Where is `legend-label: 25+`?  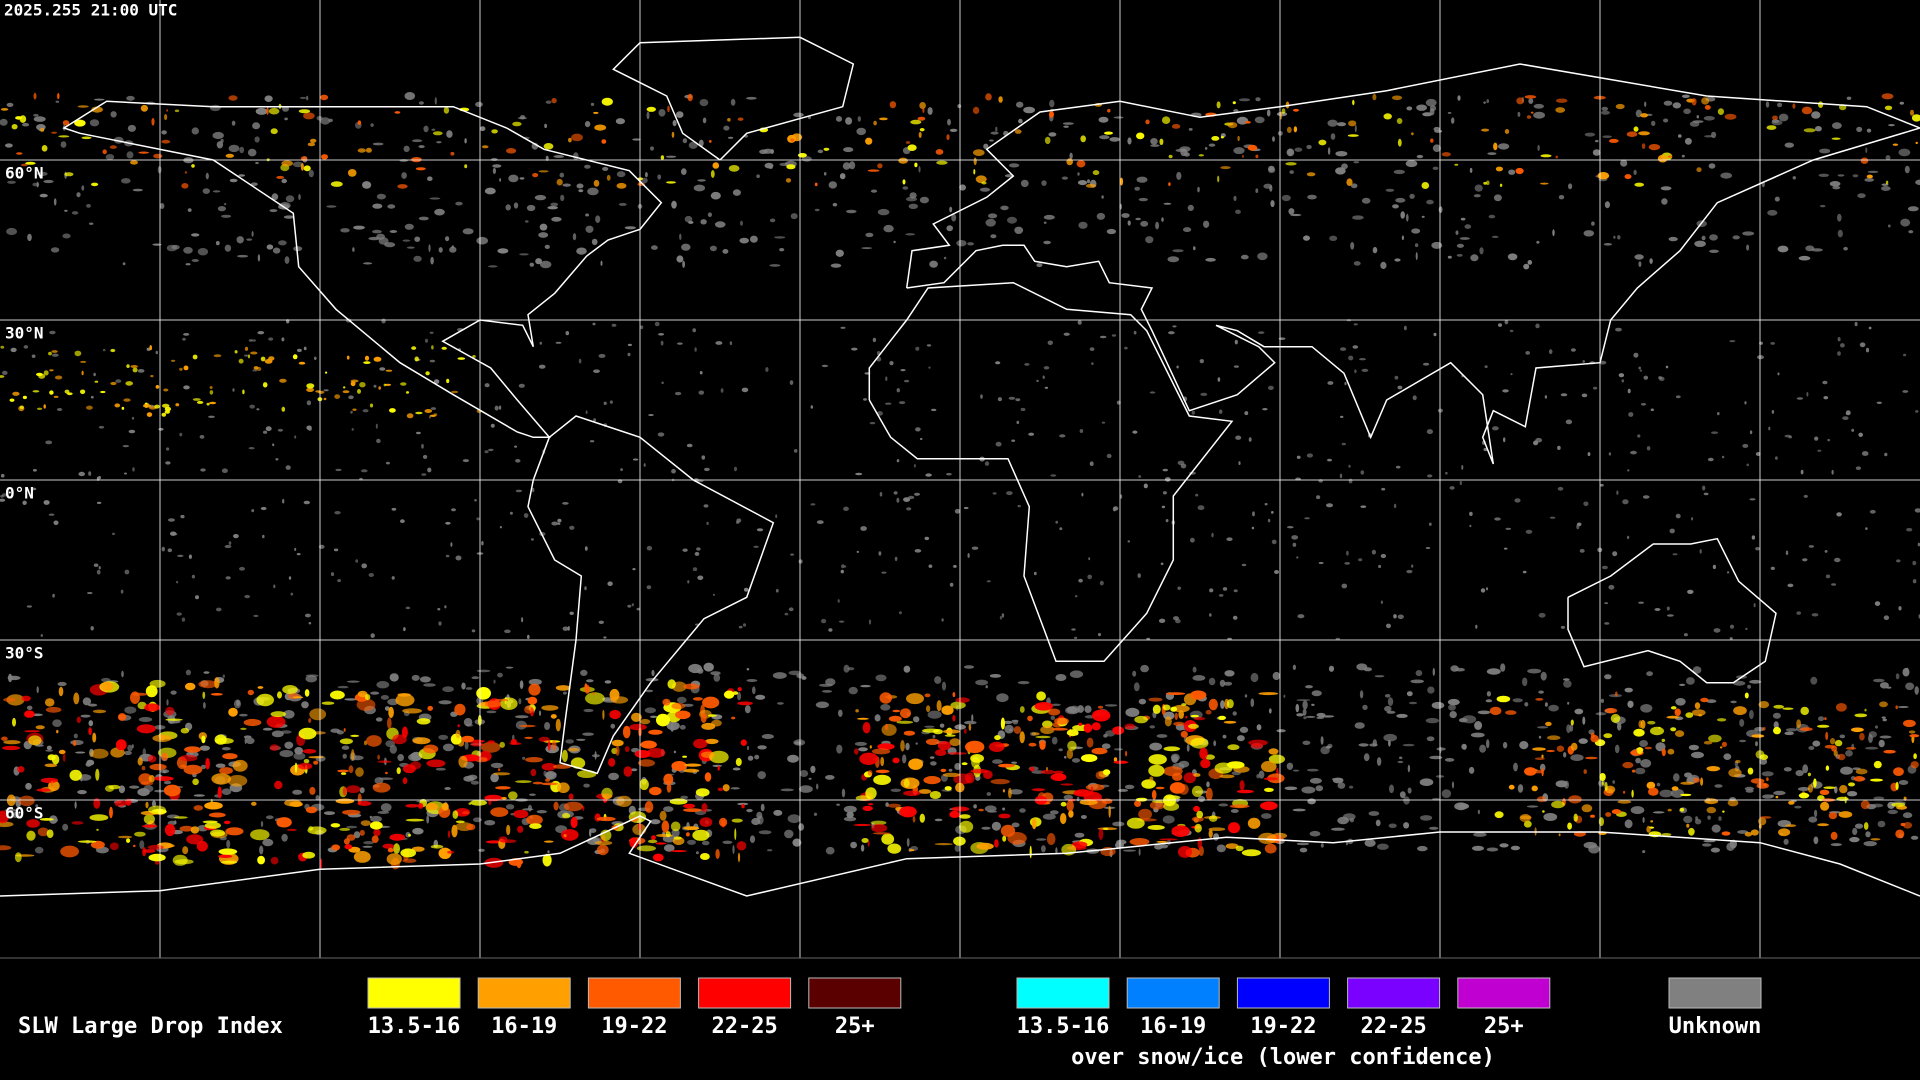
legend-label: 25+ is located at coordinates (855, 1026).